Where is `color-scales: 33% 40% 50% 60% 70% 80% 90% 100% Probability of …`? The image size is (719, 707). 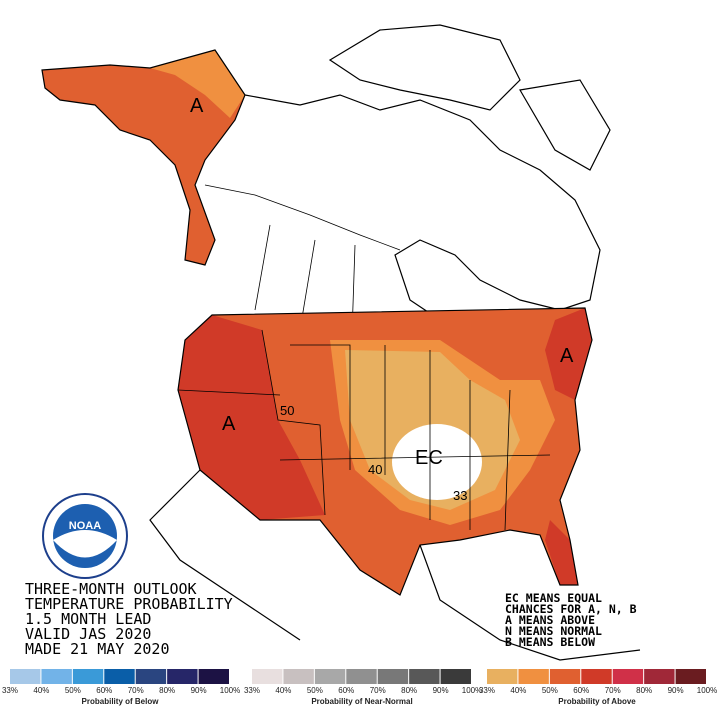
color-scales: 33% 40% 50% 60% 70% 80% 90% 100% Probability of … is located at coordinates (359, 687).